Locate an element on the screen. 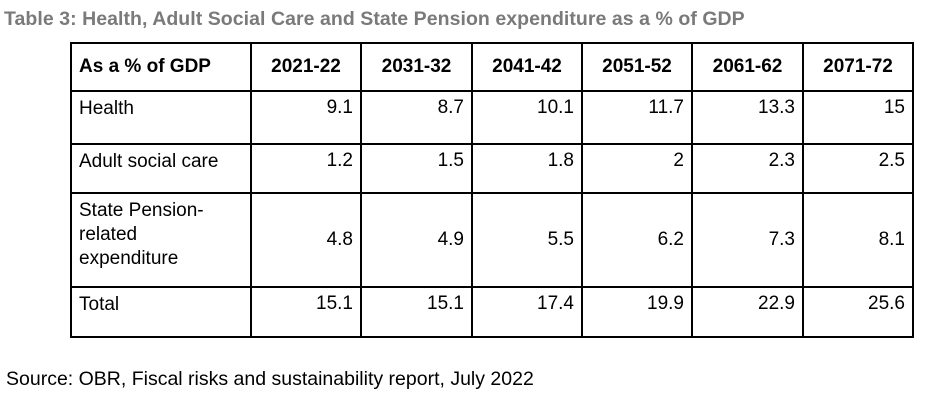 This screenshot has height=402, width=940. table-cell: 6.2 is located at coordinates (637, 240).